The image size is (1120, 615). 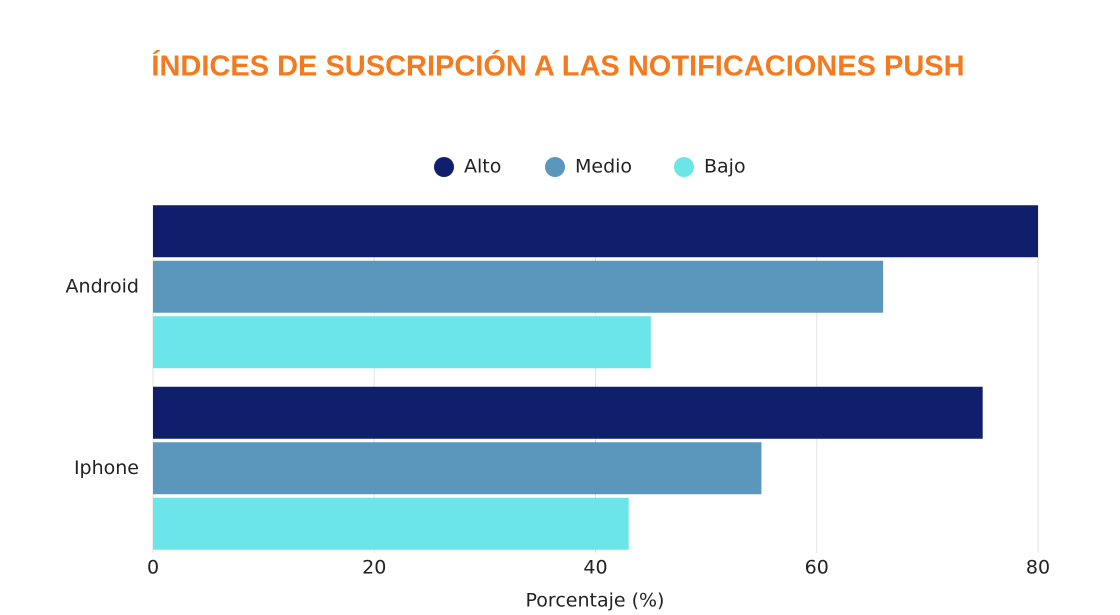 I want to click on legend-label: Alto, so click(x=482, y=167).